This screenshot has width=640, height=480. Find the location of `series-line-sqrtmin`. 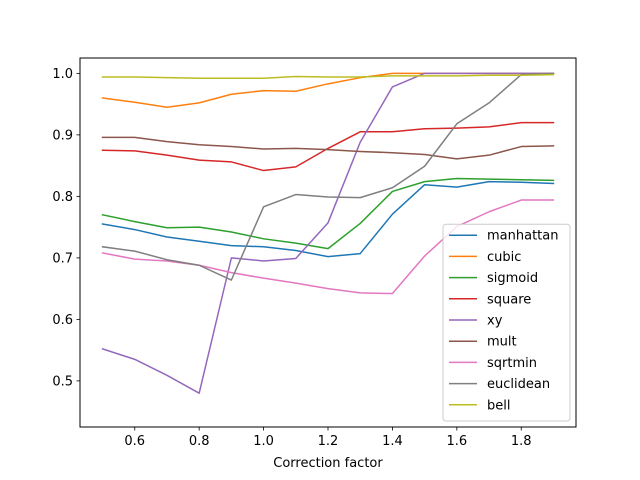

series-line-sqrtmin is located at coordinates (328, 247).